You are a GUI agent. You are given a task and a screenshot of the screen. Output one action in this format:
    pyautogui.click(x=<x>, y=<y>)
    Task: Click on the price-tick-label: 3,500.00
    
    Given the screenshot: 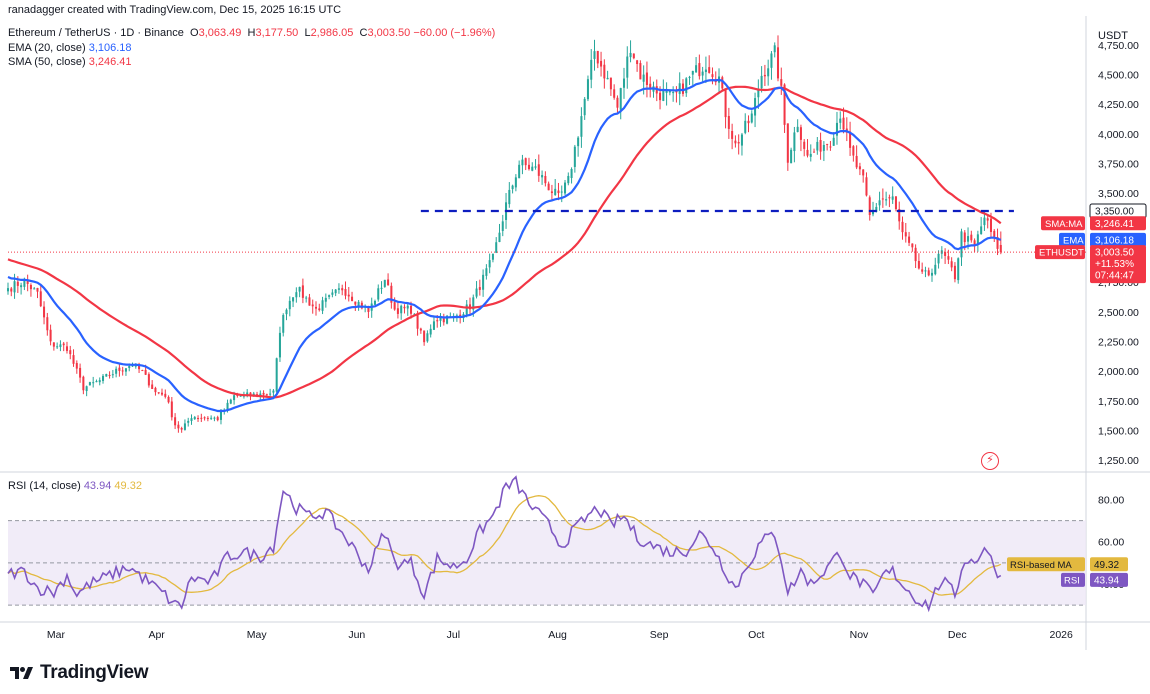 What is the action you would take?
    pyautogui.click(x=1118, y=194)
    